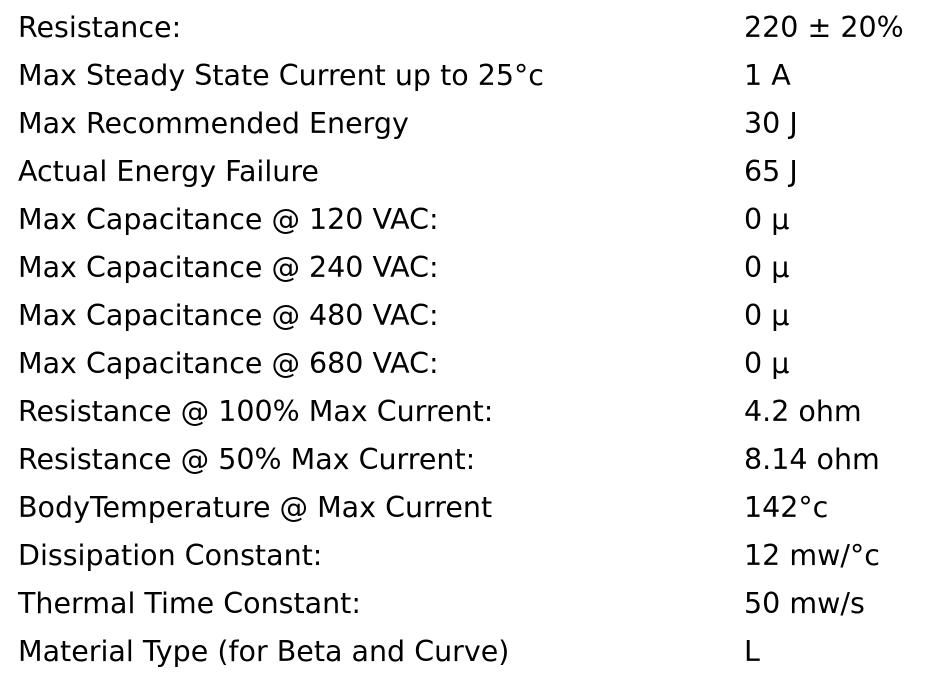  Describe the element at coordinates (767, 75) in the screenshot. I see `spec-value: 1 A` at that location.